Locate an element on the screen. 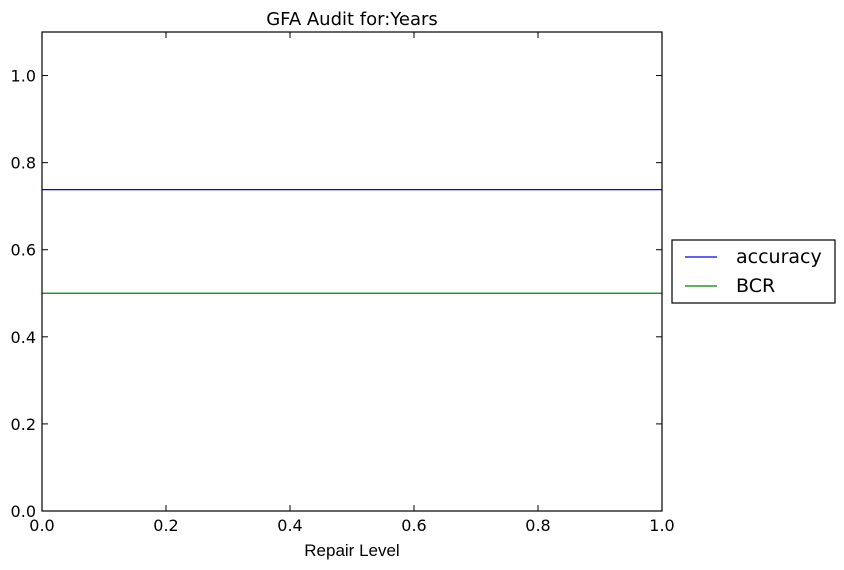 The width and height of the screenshot is (844, 570). x-tick-label: 0.2 is located at coordinates (165, 525).